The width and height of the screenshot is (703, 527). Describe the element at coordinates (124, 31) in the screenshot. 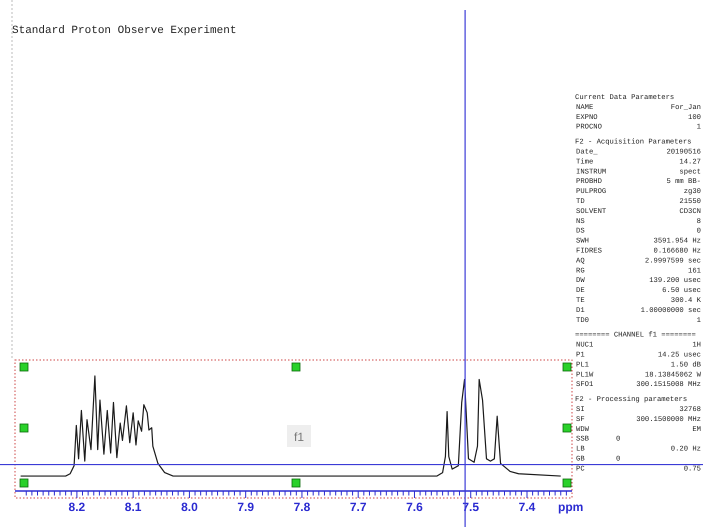

I see `chart-title: Standard Proton Observe Experiment` at that location.